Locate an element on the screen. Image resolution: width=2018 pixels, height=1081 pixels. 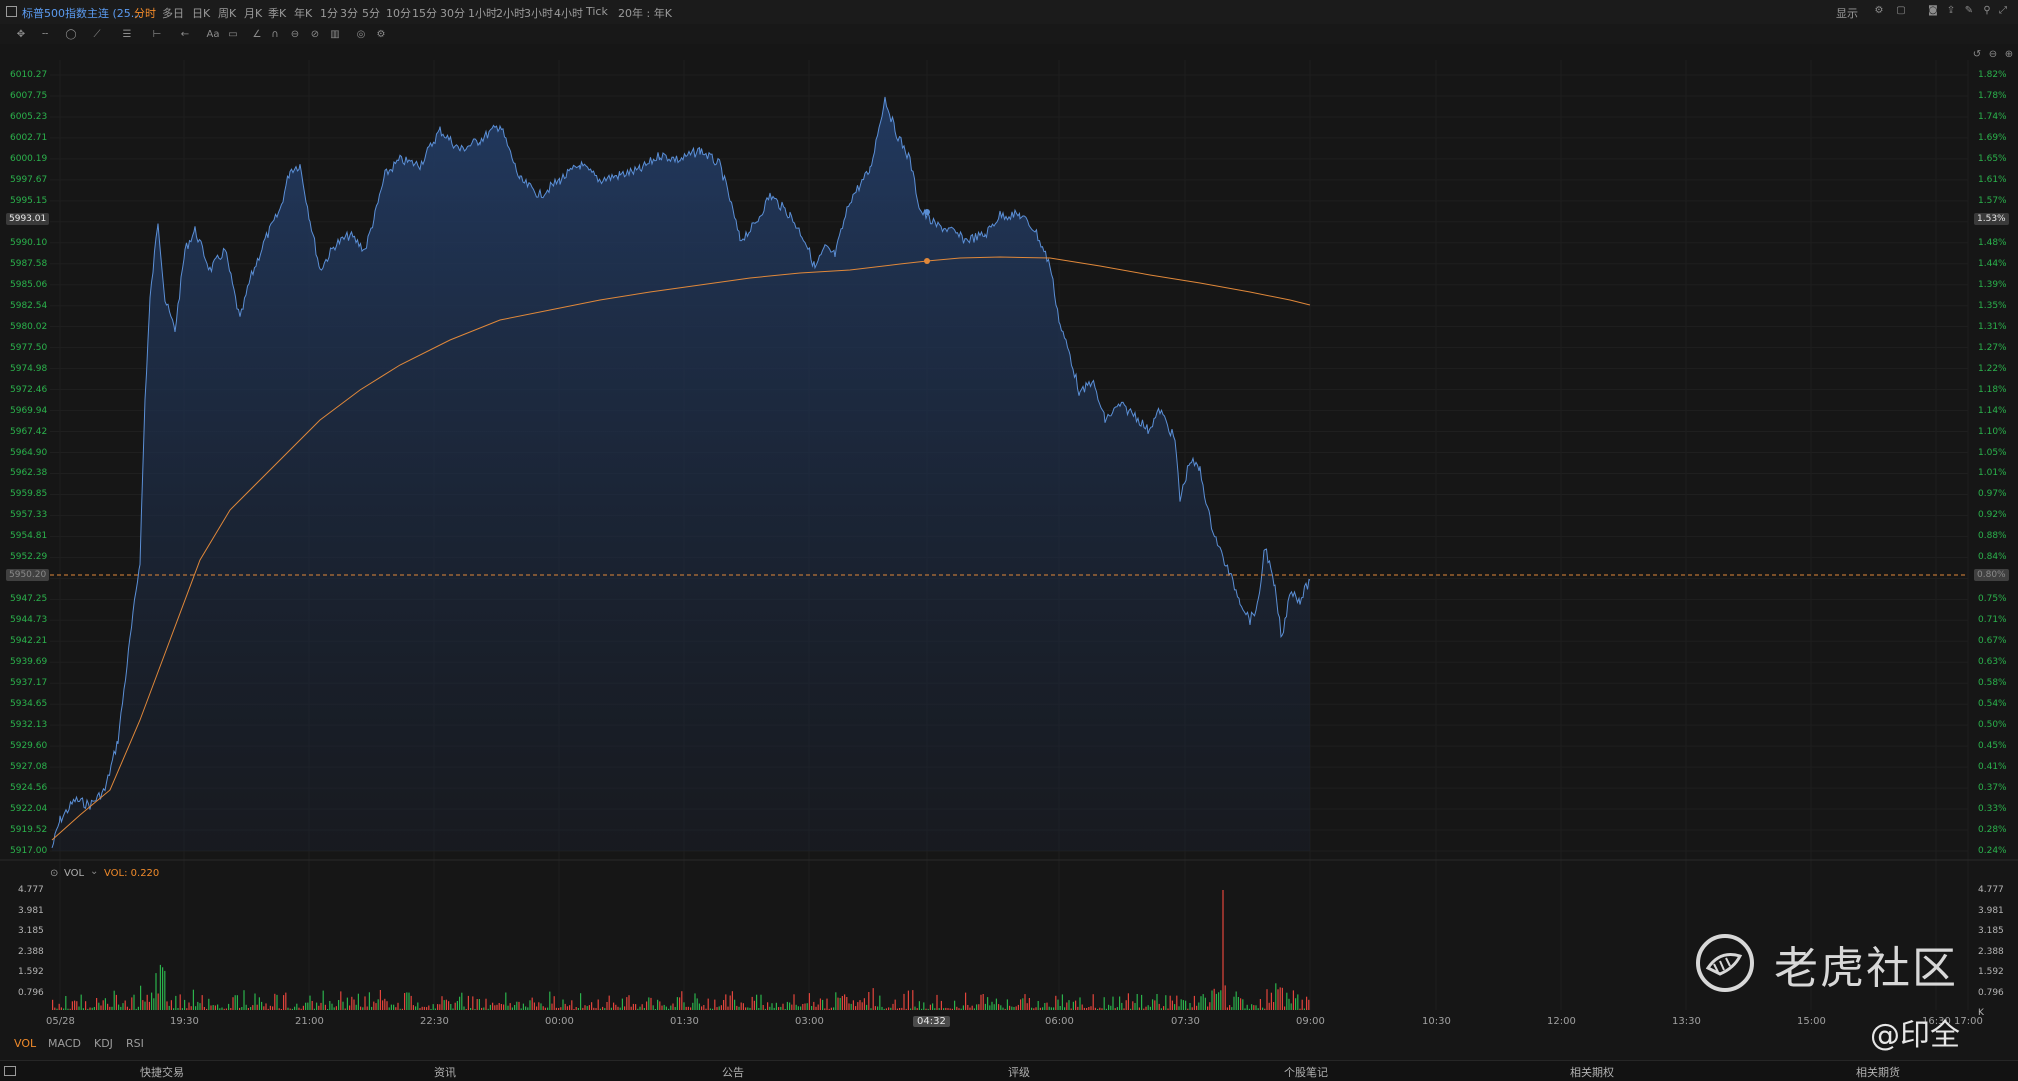
panel-toggle-icon is located at coordinates (10, 1071).